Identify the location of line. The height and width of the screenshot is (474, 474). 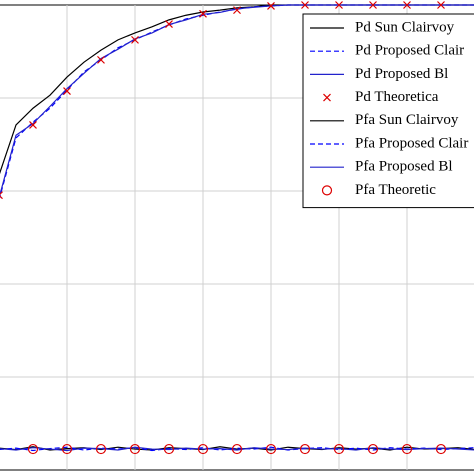
(237, 449).